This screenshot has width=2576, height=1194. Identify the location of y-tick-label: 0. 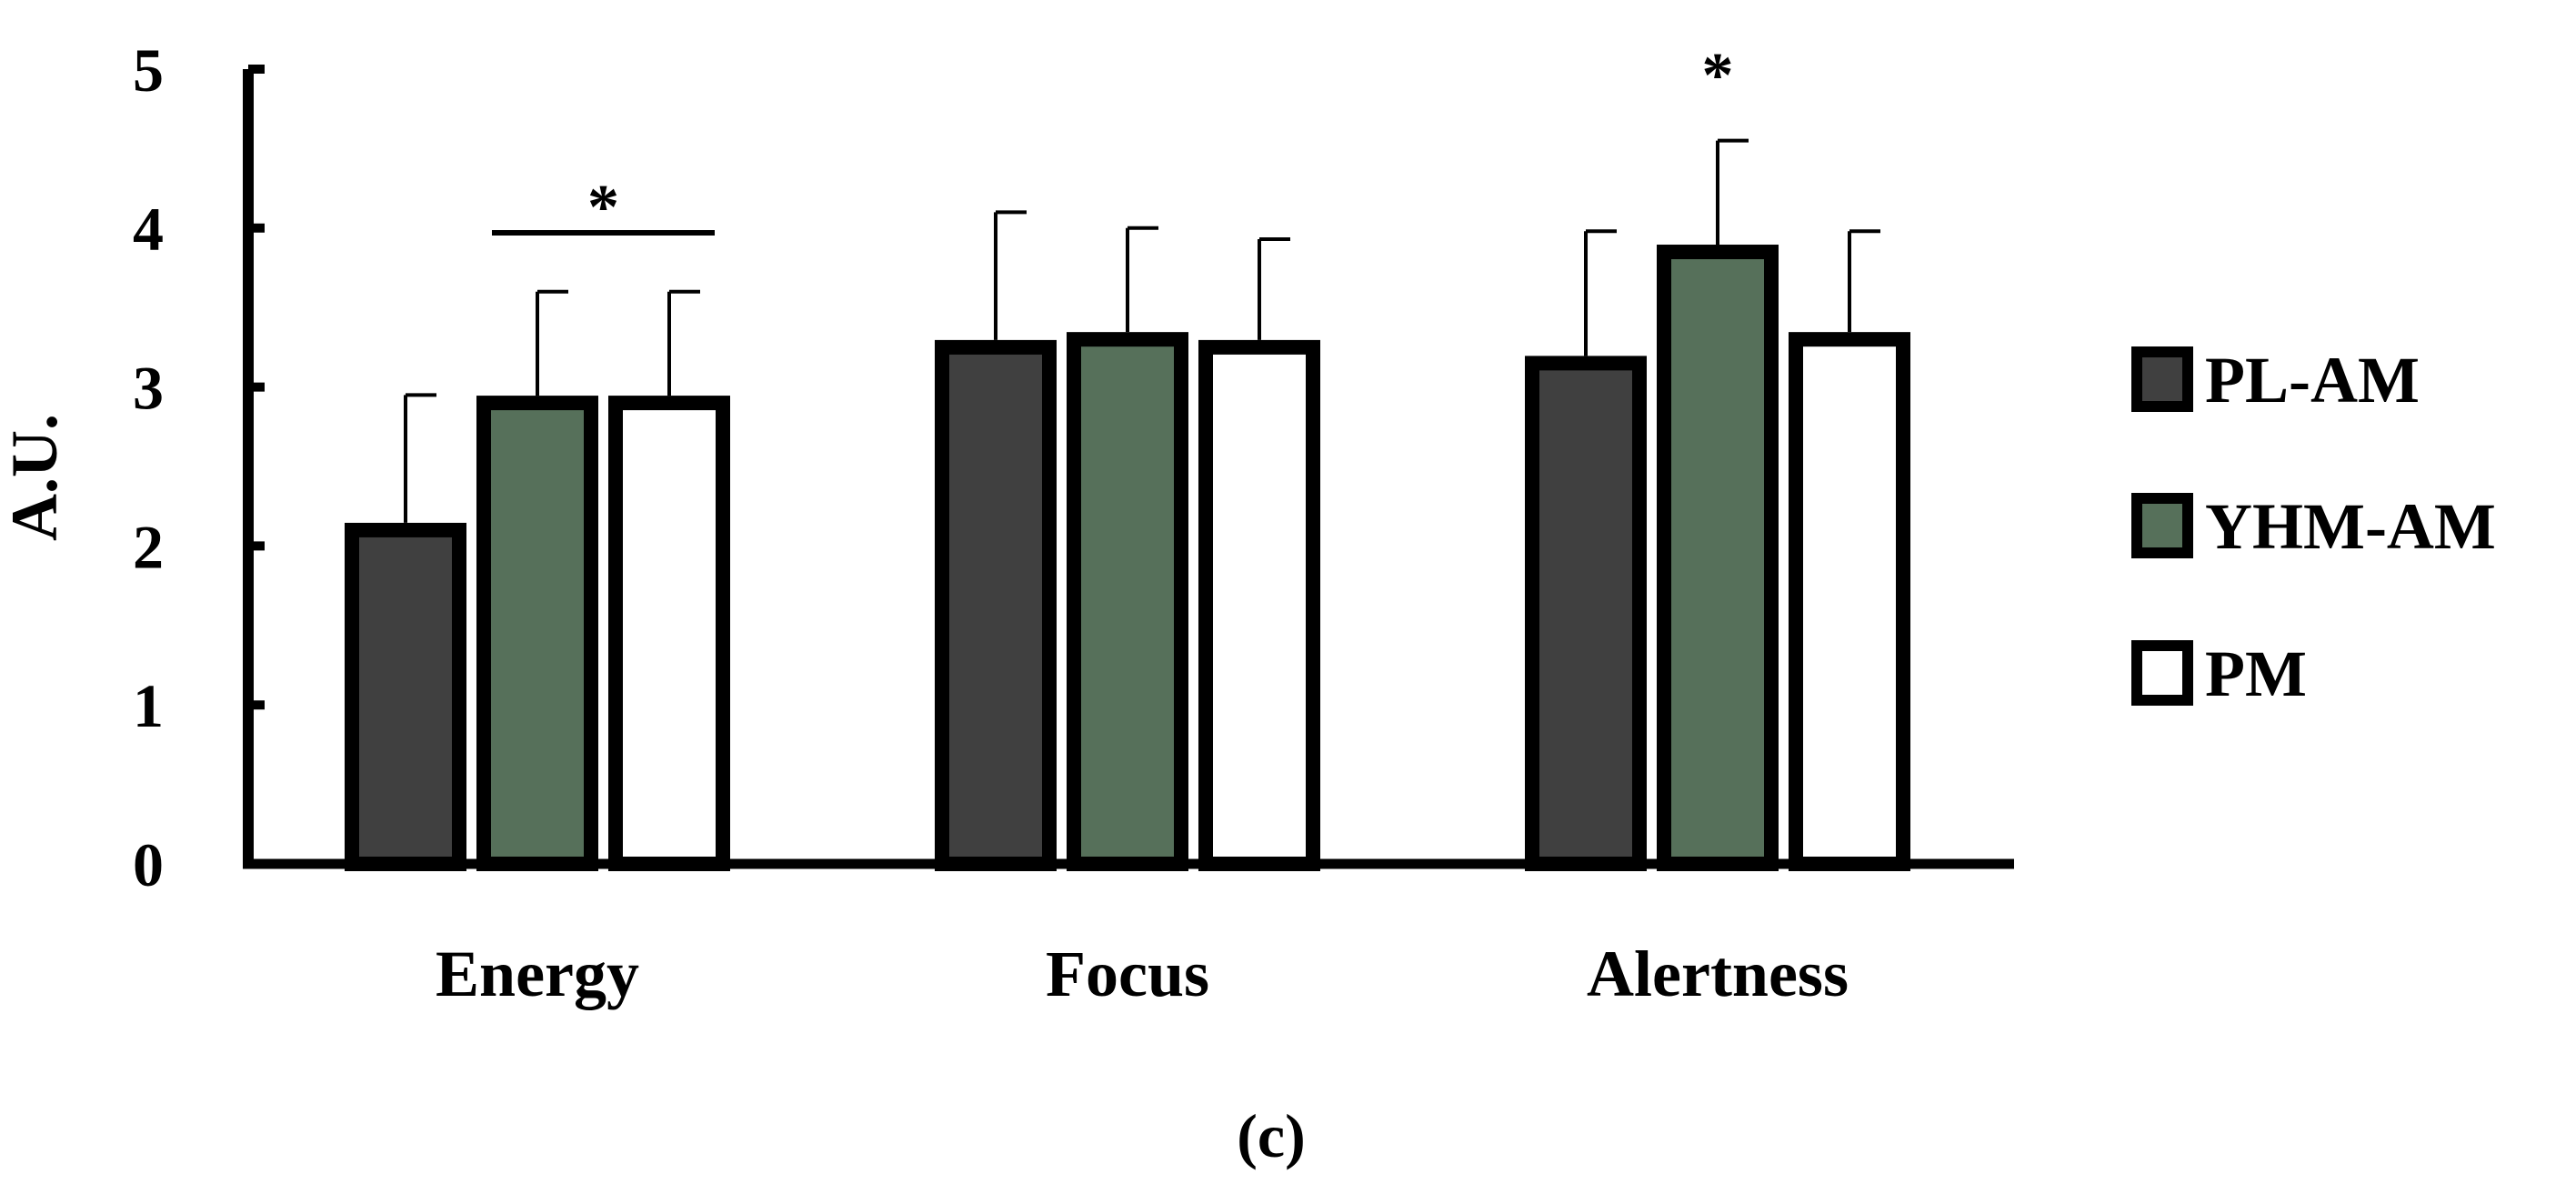
(148, 864).